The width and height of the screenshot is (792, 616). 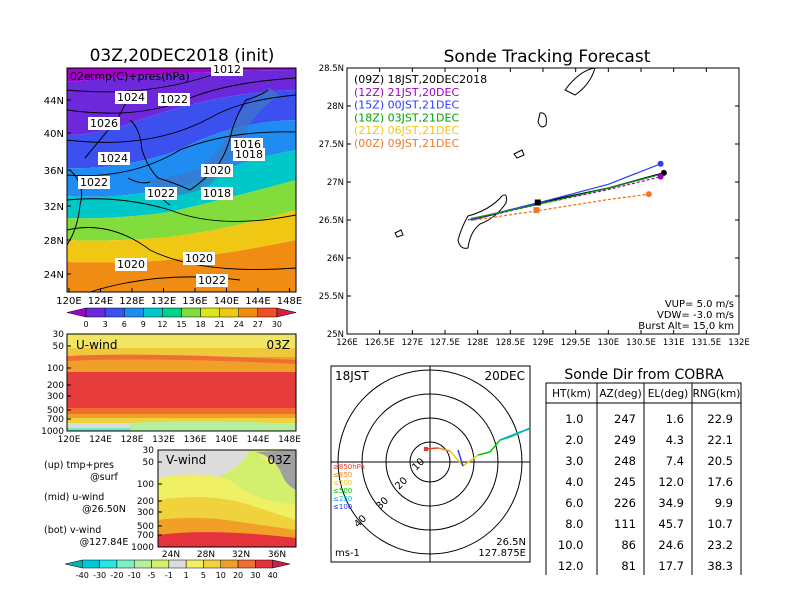 What do you see at coordinates (52, 432) in the screenshot?
I see `uwind-pressure-label: 1000` at bounding box center [52, 432].